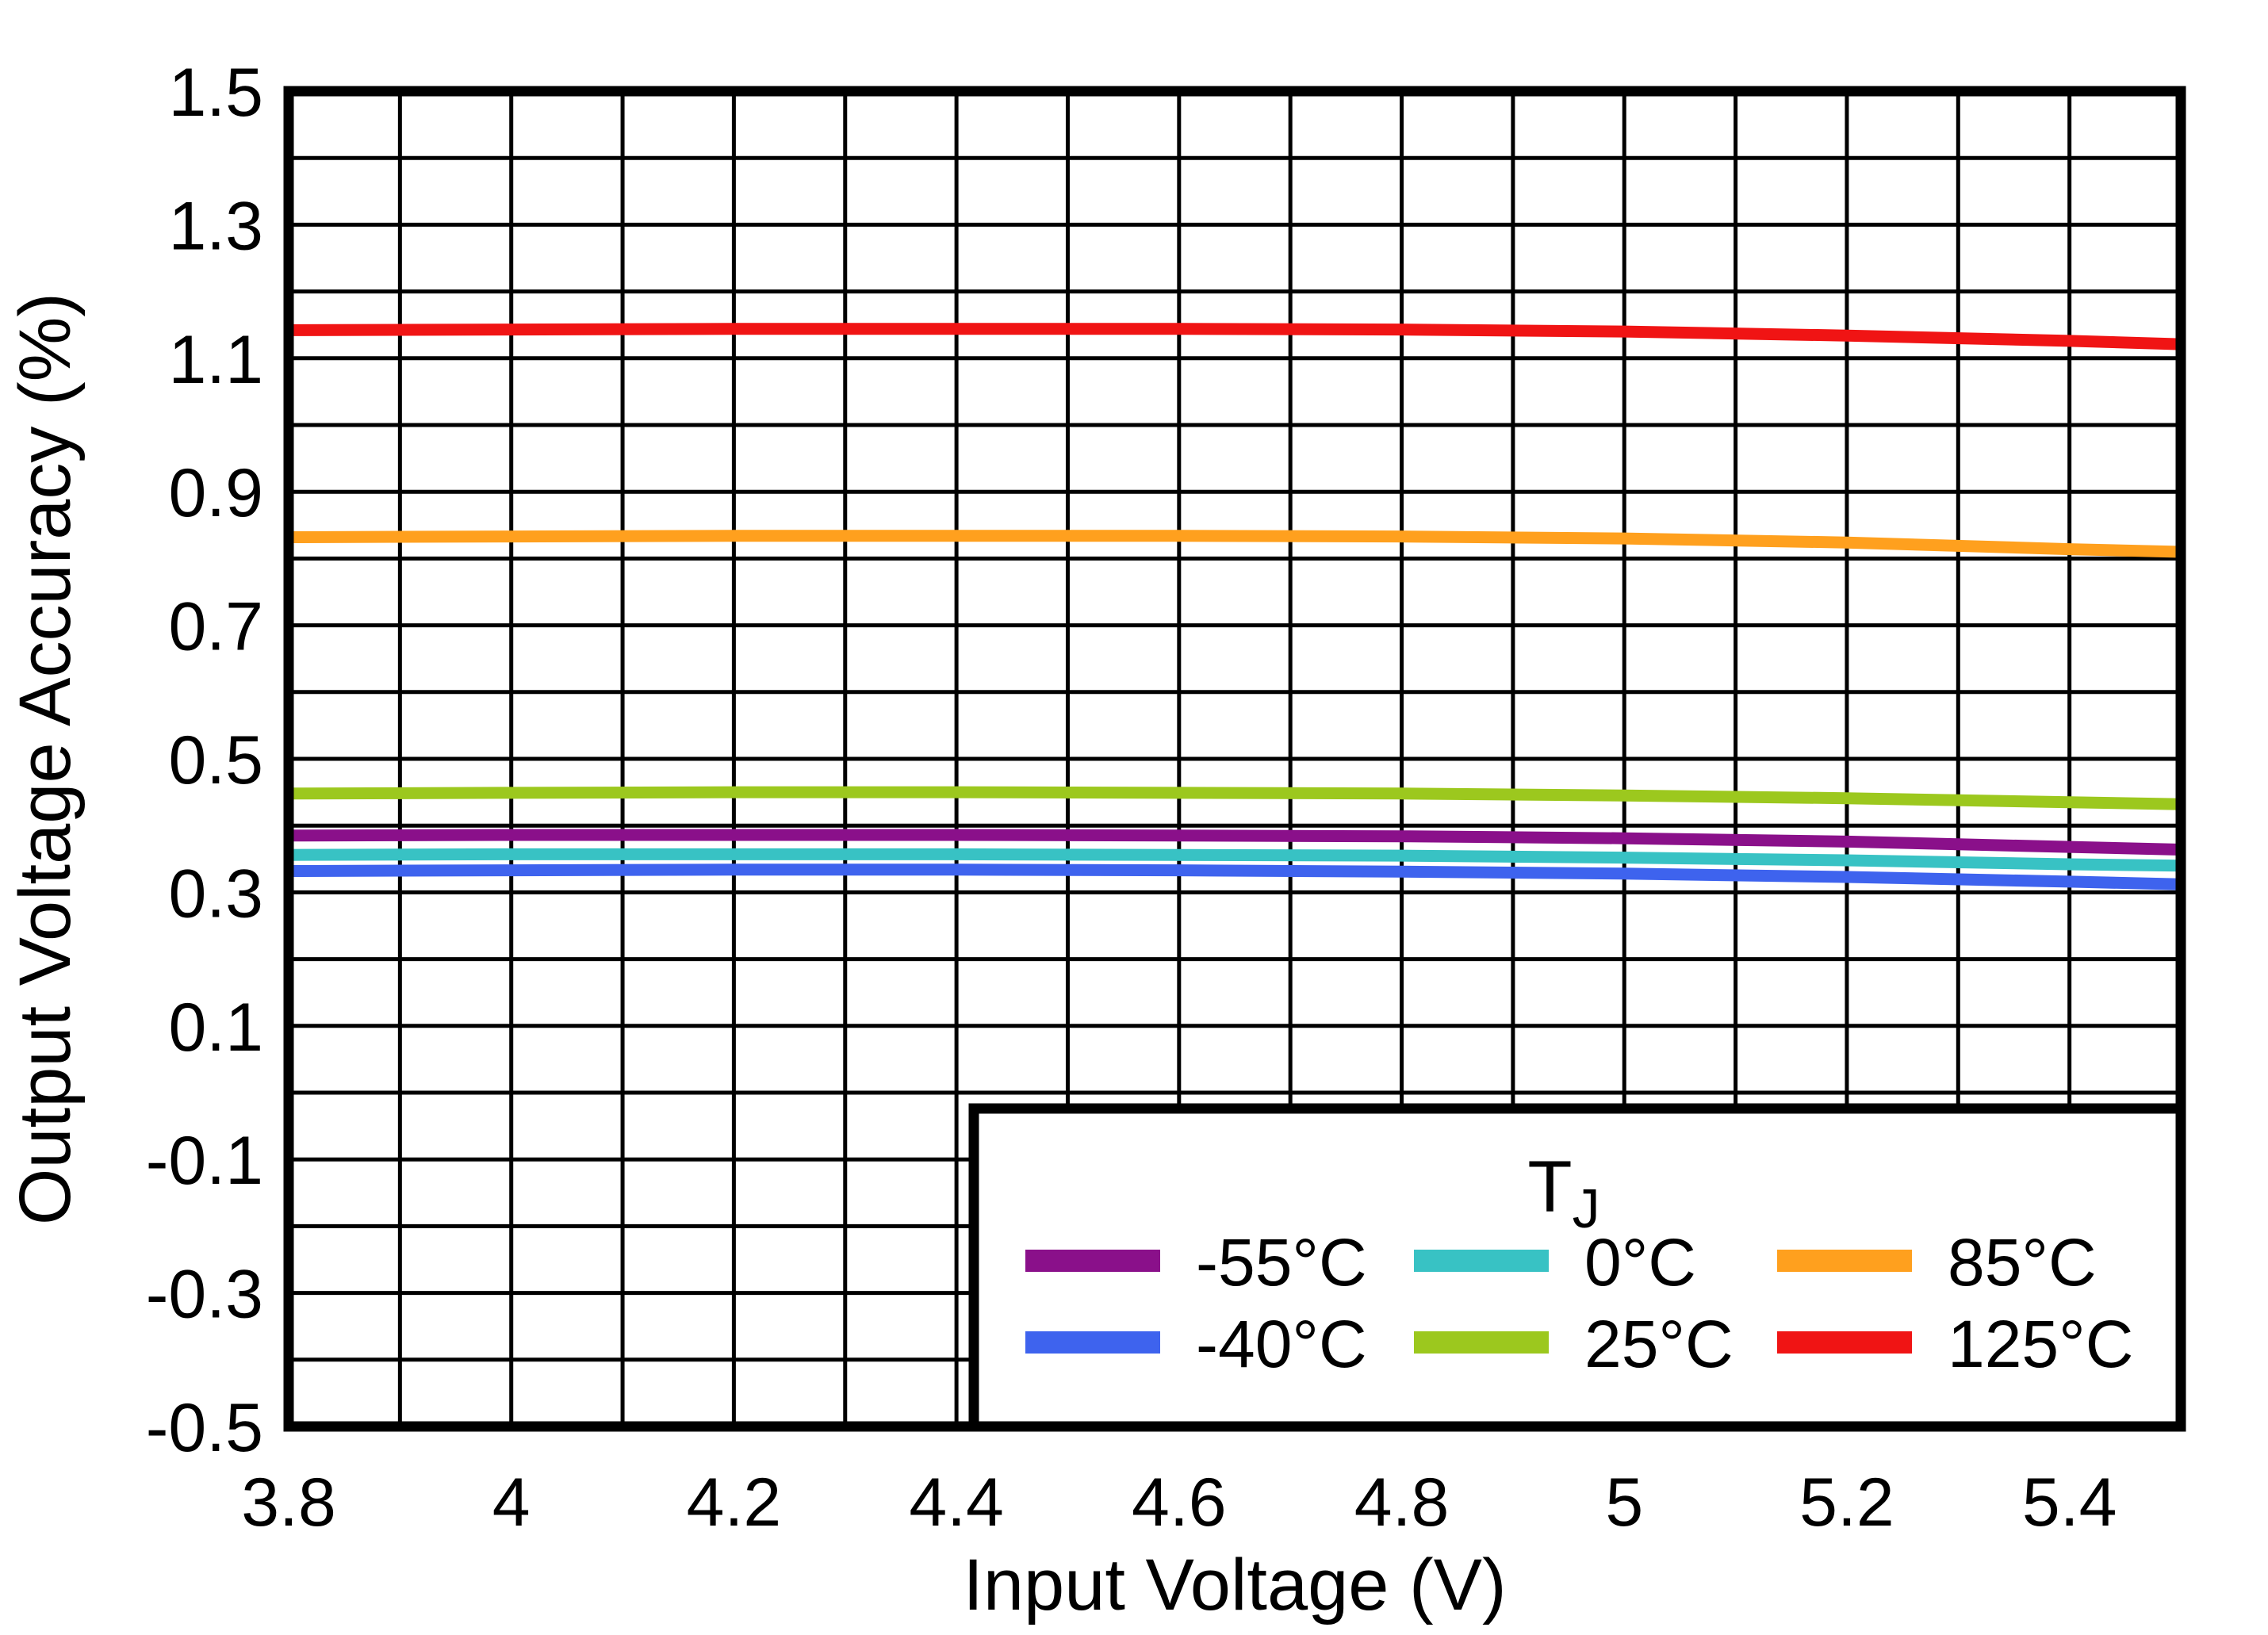  I want to click on series-line-85cc, so click(1235, 544).